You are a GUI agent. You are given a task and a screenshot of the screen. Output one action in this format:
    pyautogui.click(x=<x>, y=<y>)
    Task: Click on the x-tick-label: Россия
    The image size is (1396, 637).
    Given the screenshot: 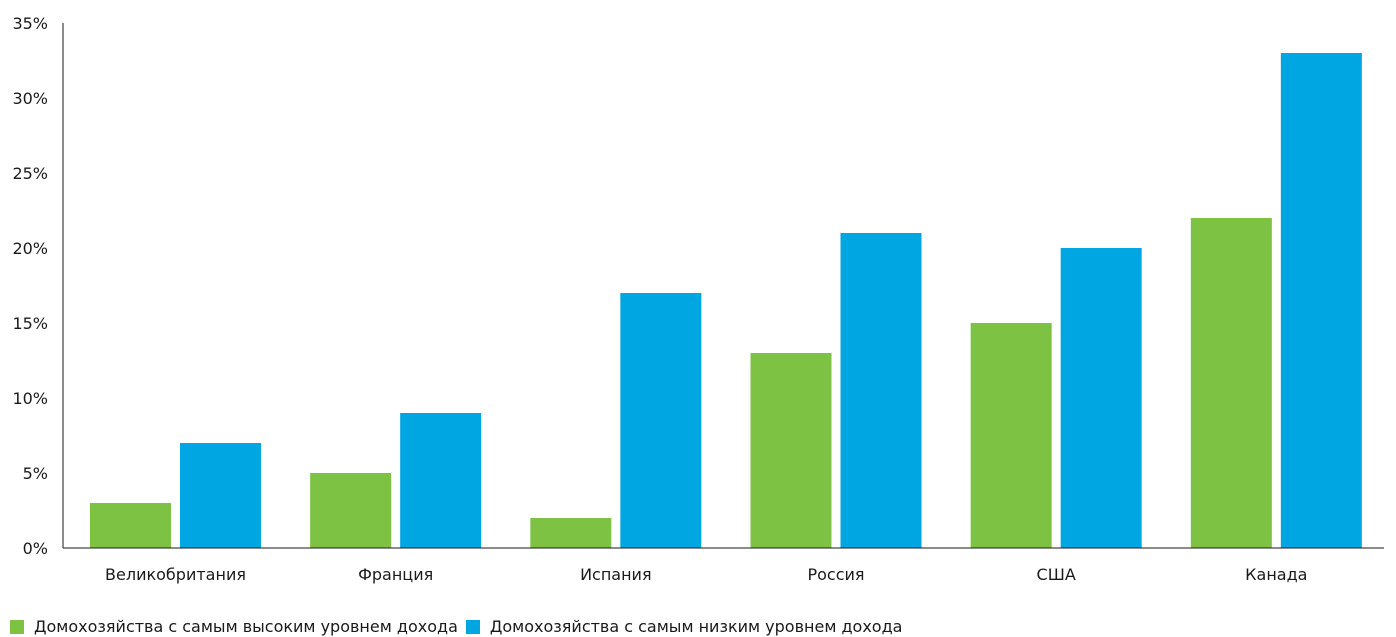 What is the action you would take?
    pyautogui.click(x=835, y=574)
    